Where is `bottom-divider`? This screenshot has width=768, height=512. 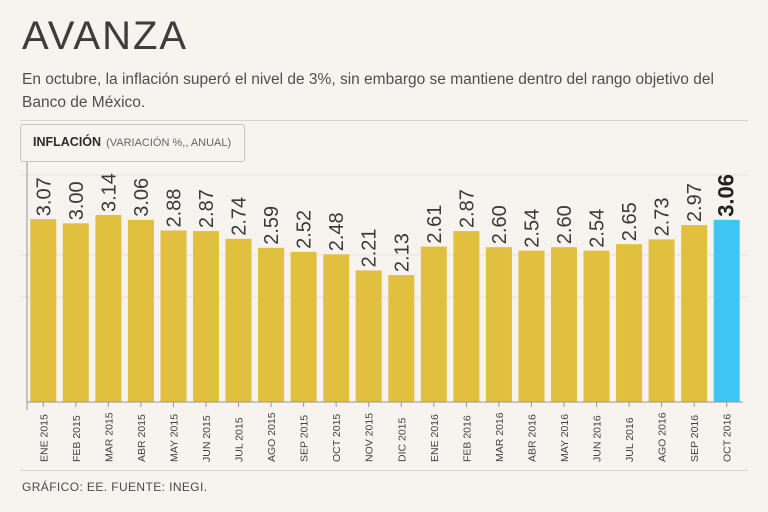 bottom-divider is located at coordinates (384, 470).